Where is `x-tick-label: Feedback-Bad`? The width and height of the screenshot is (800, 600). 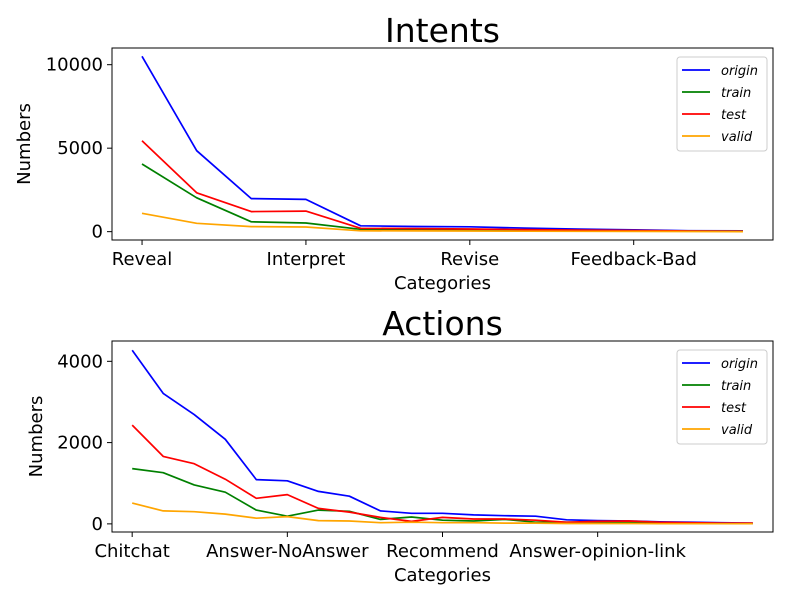
x-tick-label: Feedback-Bad is located at coordinates (634, 259).